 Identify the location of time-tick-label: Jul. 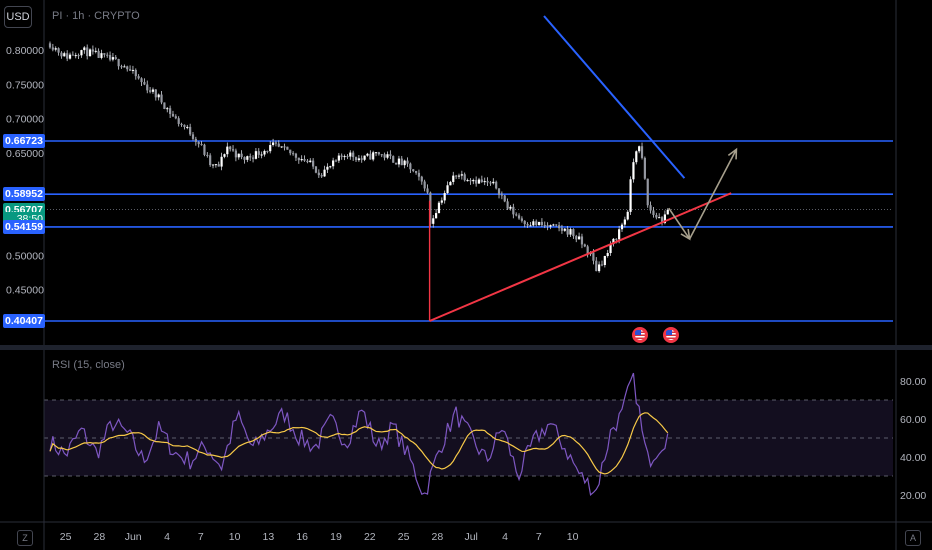
(470, 537).